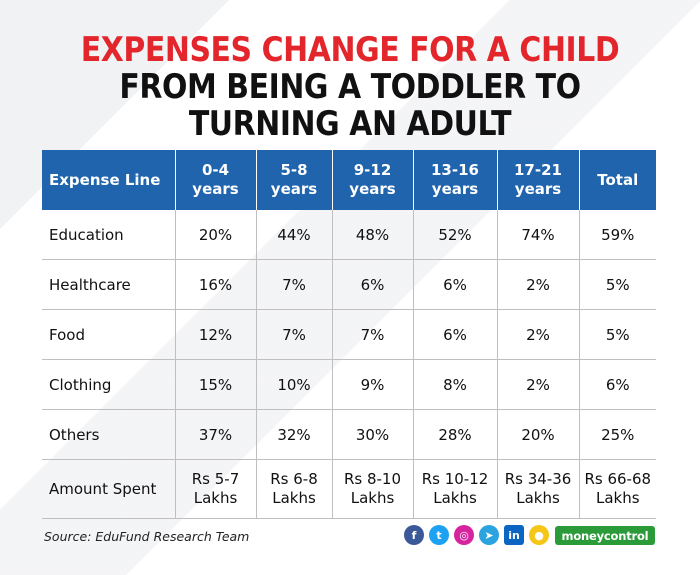 The height and width of the screenshot is (575, 700). Describe the element at coordinates (350, 124) in the screenshot. I see `title-line-3: TURNING AN ADULT` at that location.